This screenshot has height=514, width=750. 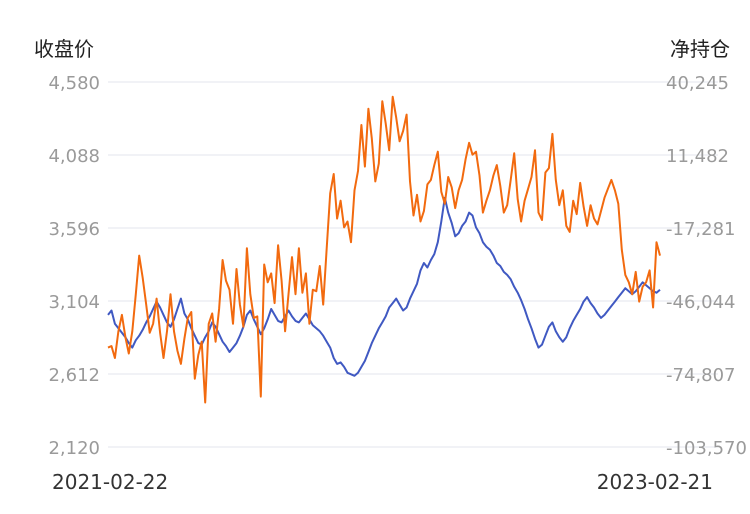 What do you see at coordinates (64, 49) in the screenshot?
I see `left-axis-title: 收盘价` at bounding box center [64, 49].